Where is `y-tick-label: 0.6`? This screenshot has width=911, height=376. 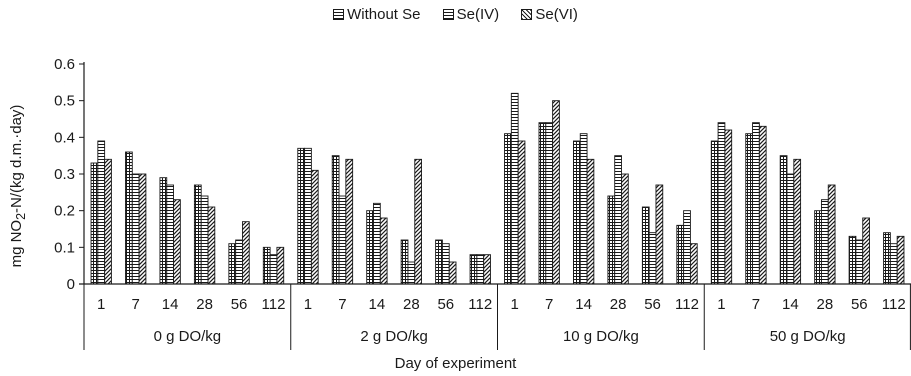
y-tick-label: 0.6 is located at coordinates (64, 64).